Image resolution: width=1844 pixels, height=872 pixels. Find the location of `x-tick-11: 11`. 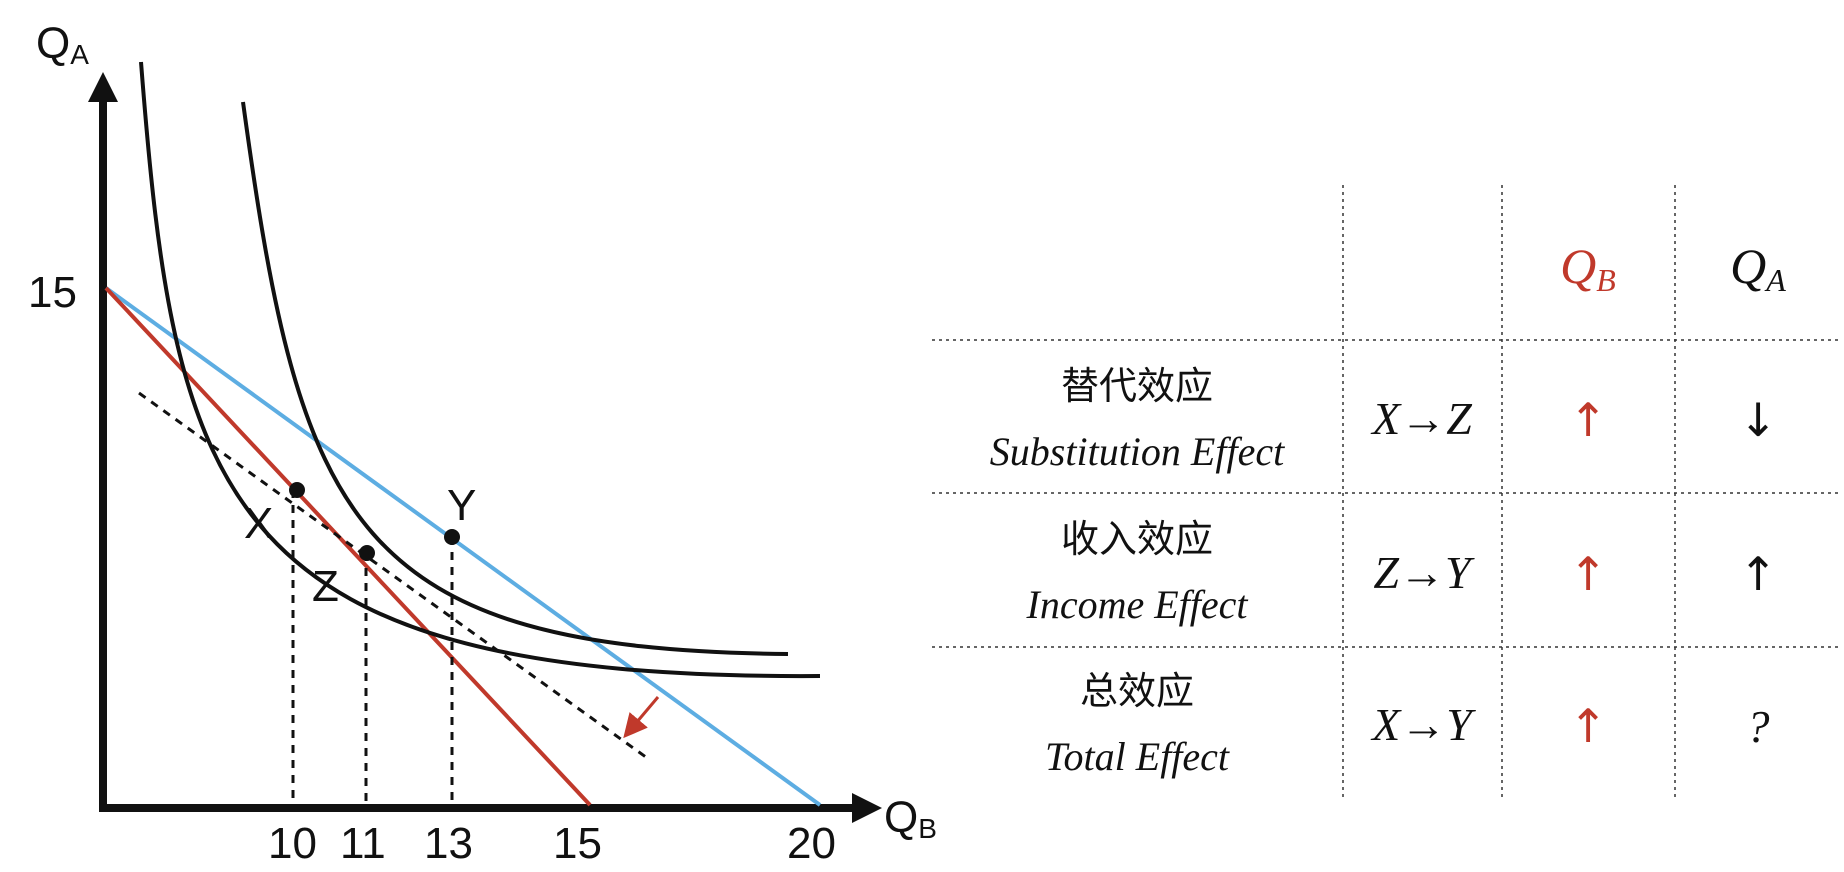

x-tick-11: 11 is located at coordinates (363, 843).